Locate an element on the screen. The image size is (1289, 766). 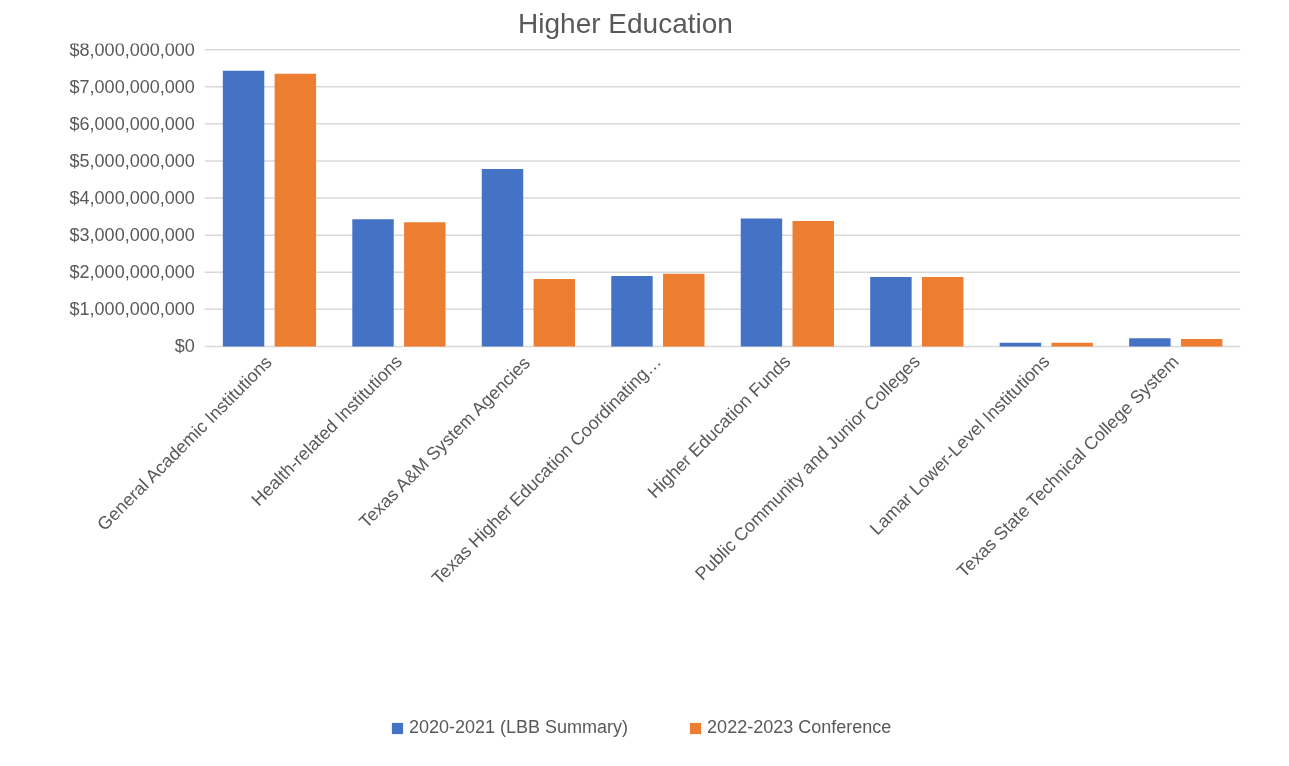
y-tick-label: $5,000,000,000 is located at coordinates (132, 160).